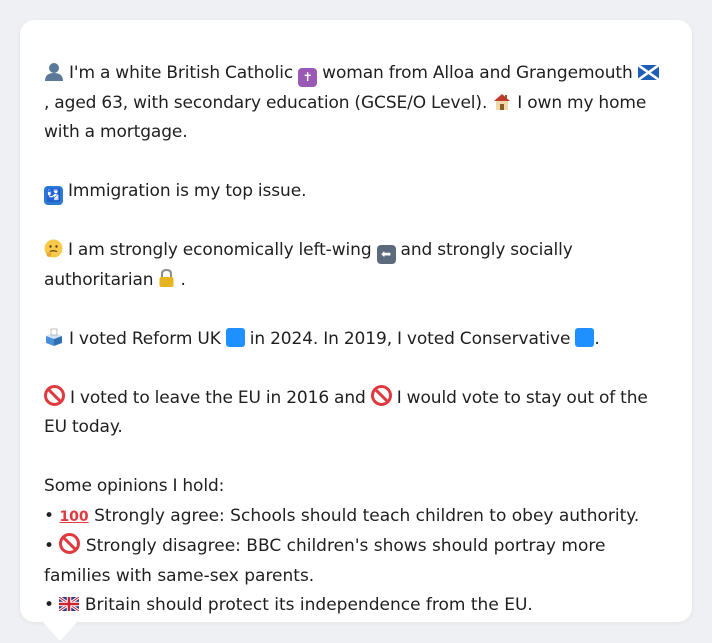 This screenshot has width=712, height=643. Describe the element at coordinates (56, 73) in the screenshot. I see `person-icon` at that location.